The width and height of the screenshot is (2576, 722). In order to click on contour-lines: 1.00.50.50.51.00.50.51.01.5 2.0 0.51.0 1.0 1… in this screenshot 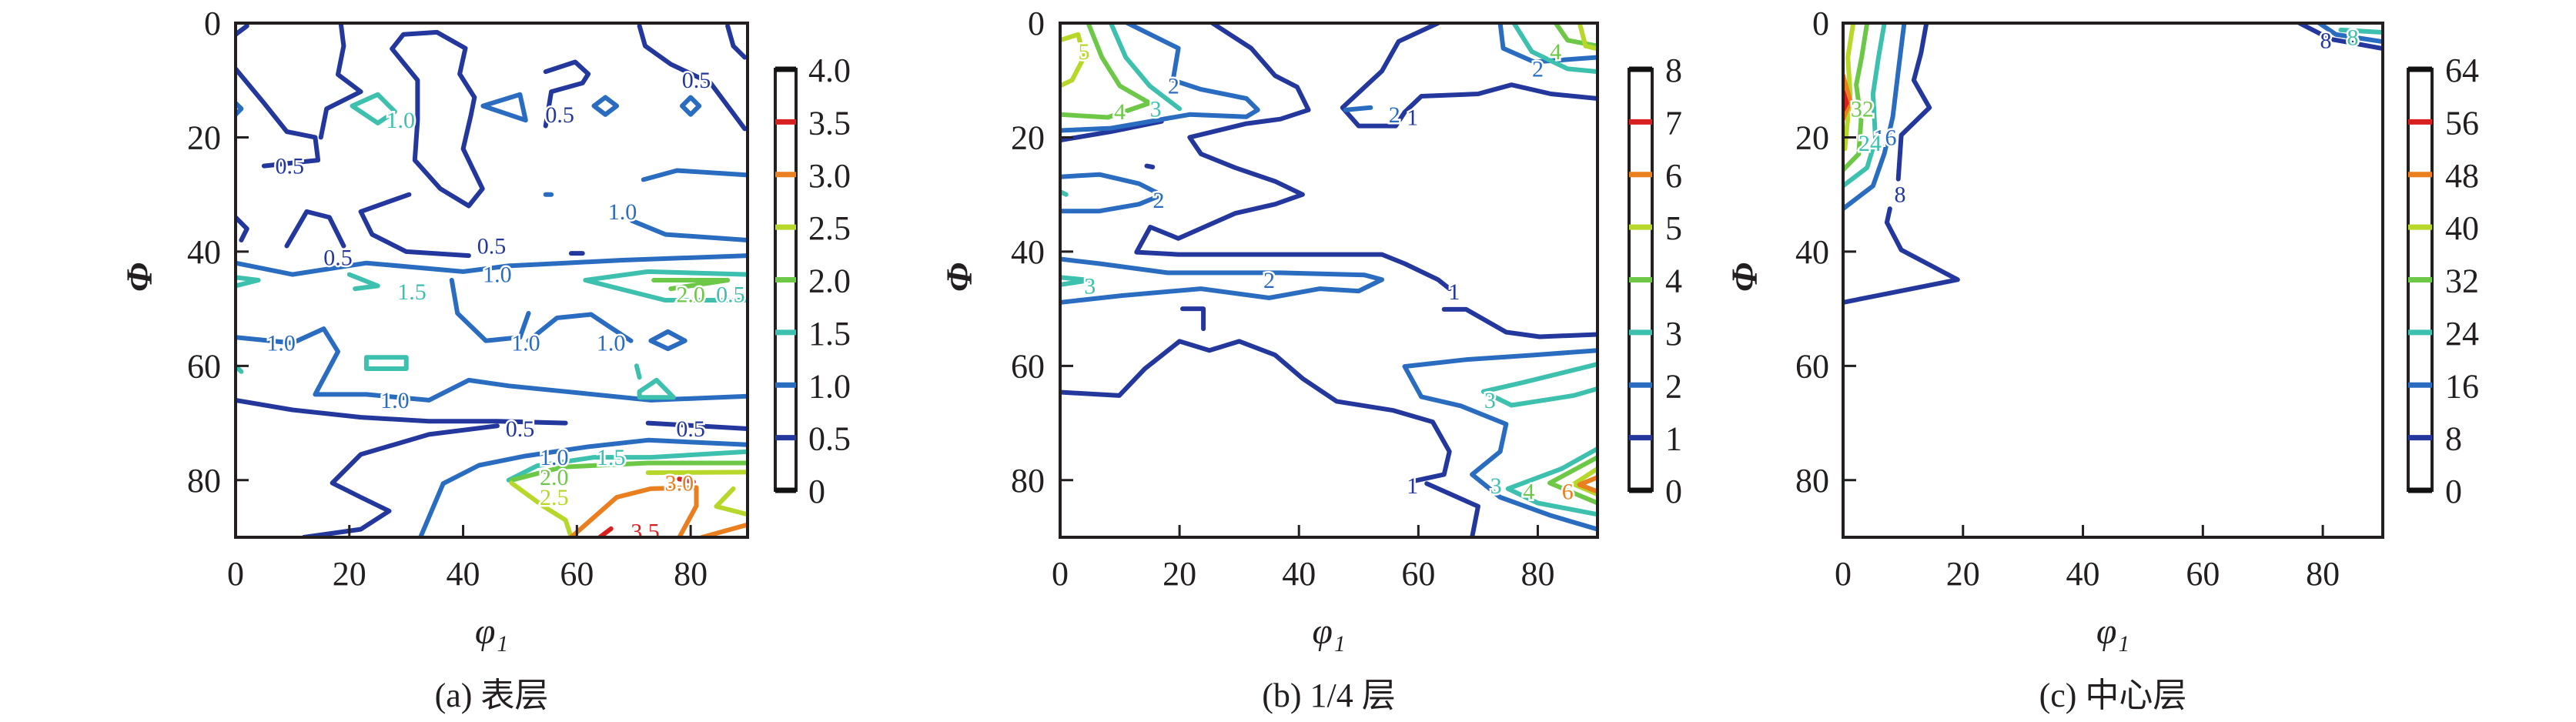, I will do `click(492, 280)`.